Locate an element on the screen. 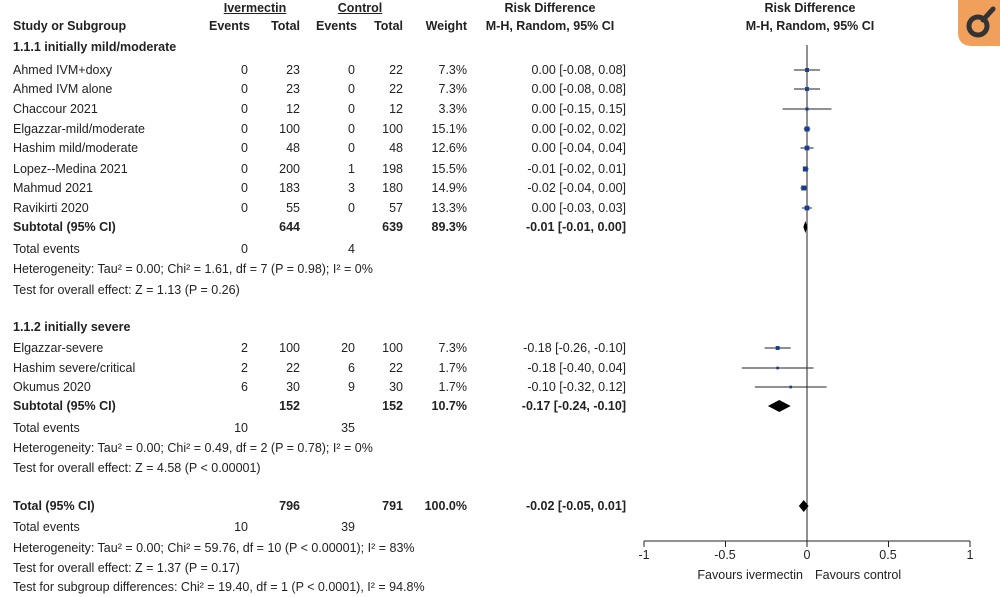  subtotal-weight: 89.3% is located at coordinates (449, 227).